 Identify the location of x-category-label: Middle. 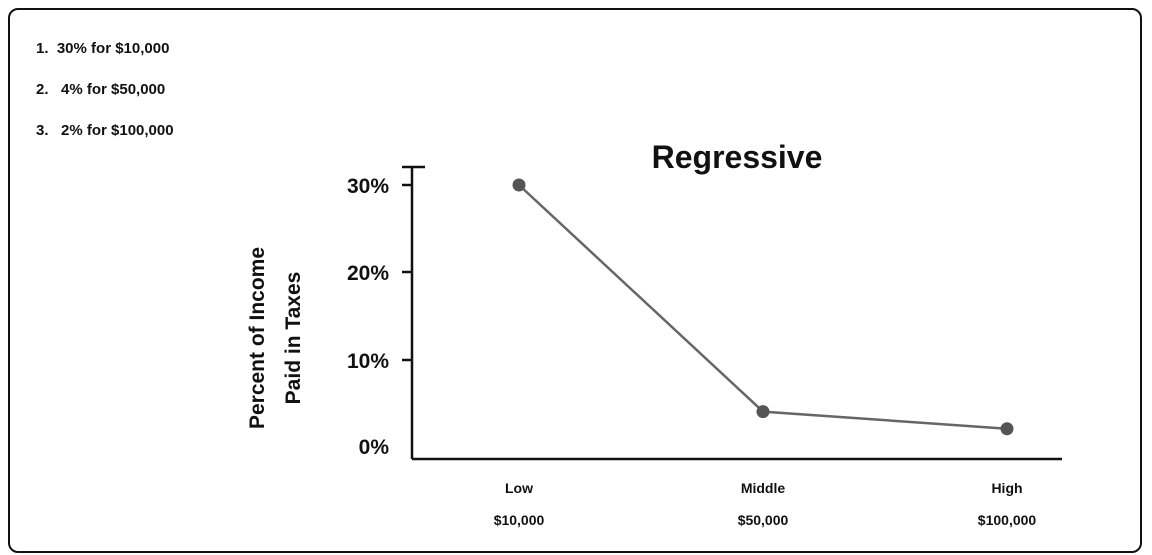
(763, 488).